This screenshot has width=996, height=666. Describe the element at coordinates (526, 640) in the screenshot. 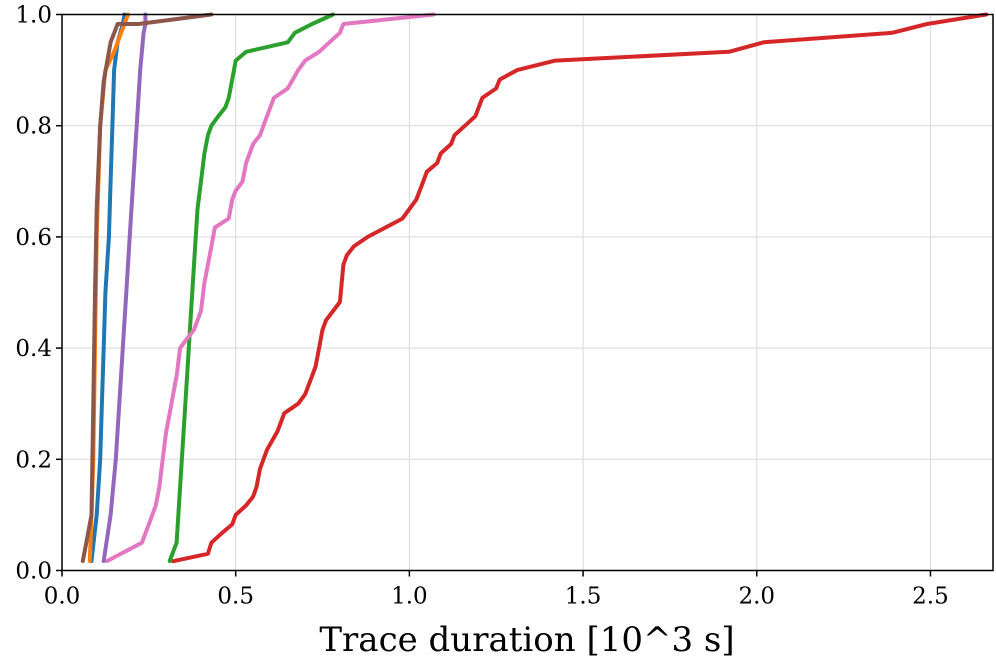

I see `x-axis-title: Trace duration [10^3 s]` at that location.